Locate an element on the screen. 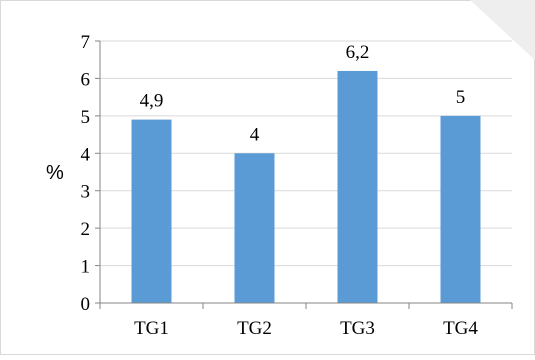  y-tick-label: 3 is located at coordinates (86, 192).